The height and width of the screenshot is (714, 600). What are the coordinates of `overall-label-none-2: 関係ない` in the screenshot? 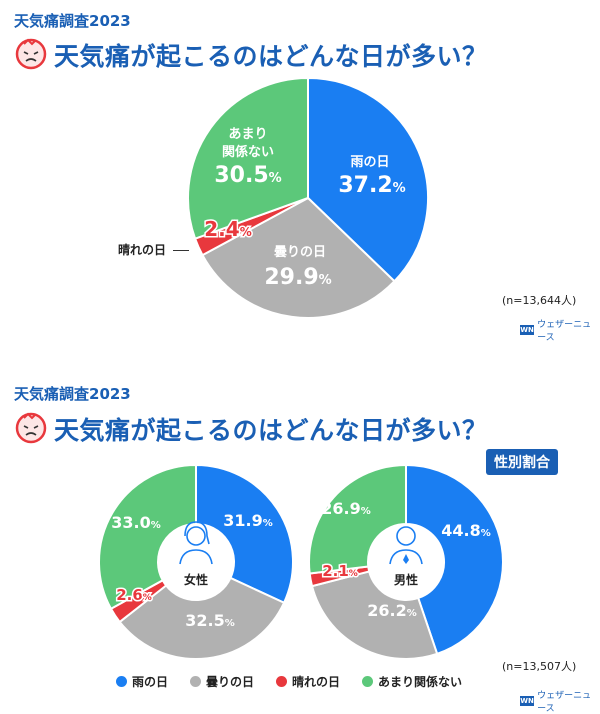 It's located at (248, 152).